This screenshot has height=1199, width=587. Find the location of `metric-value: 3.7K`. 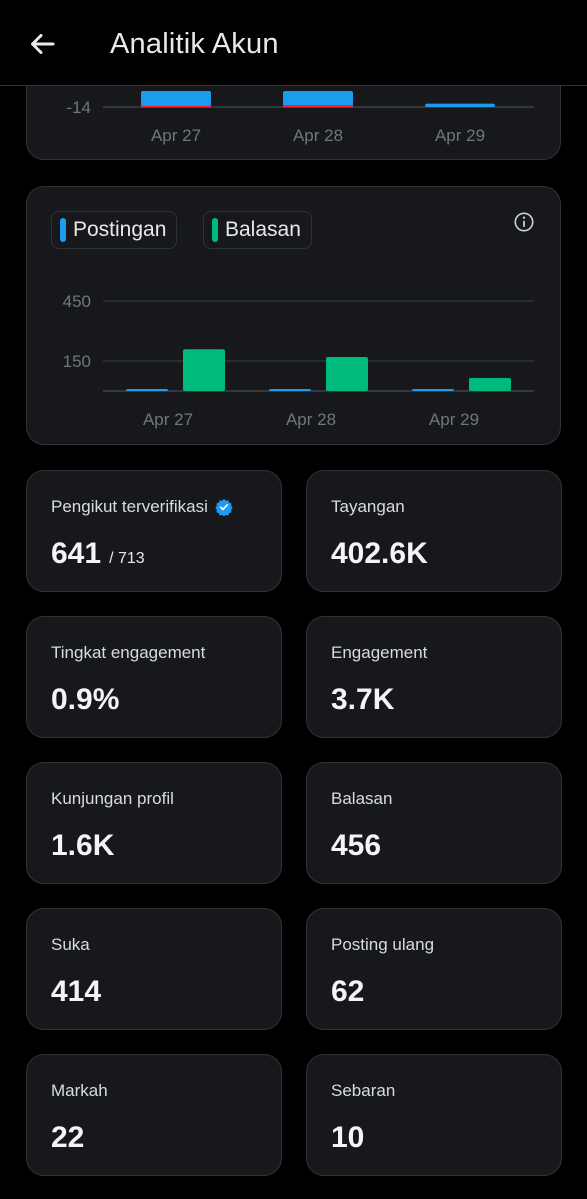

metric-value: 3.7K is located at coordinates (363, 699).